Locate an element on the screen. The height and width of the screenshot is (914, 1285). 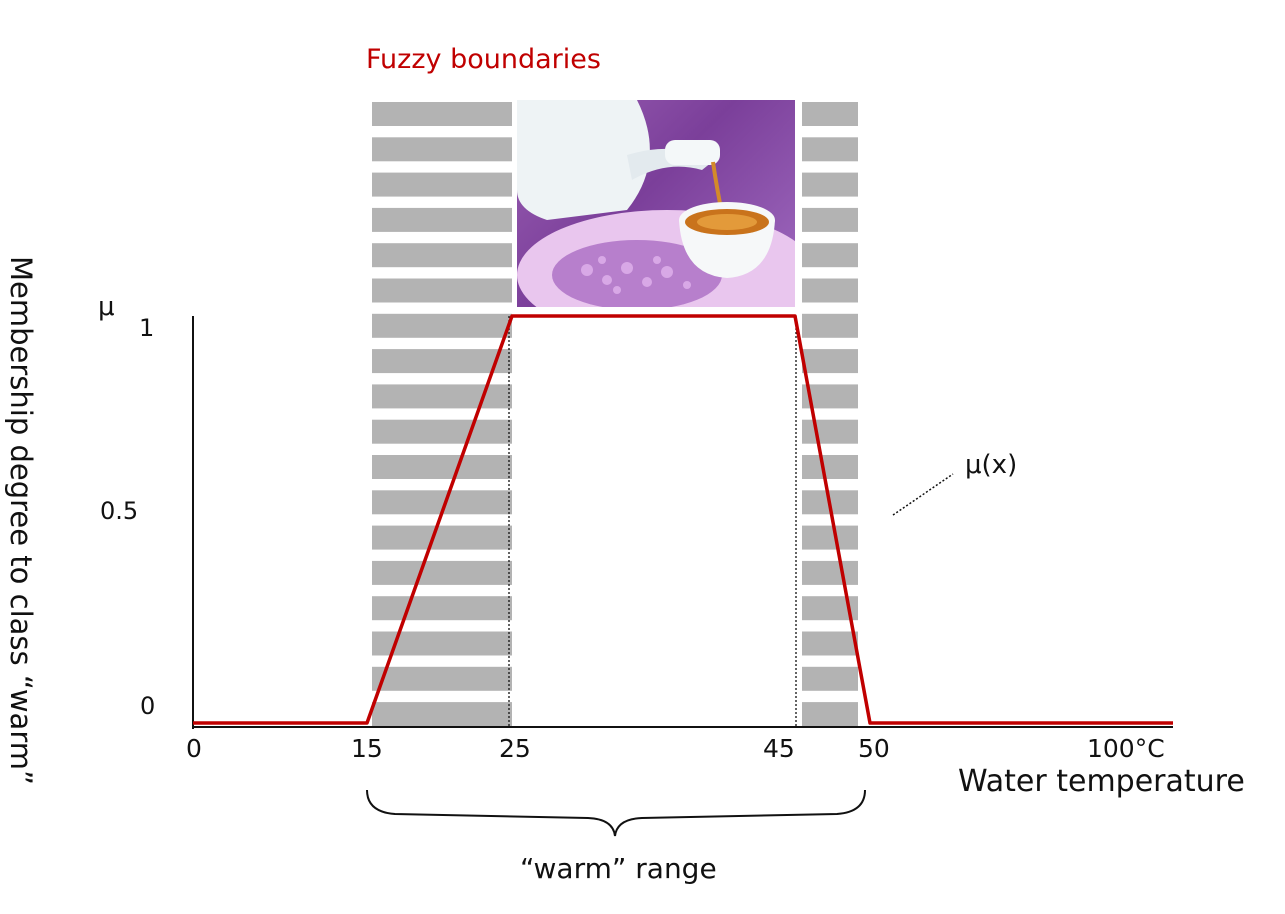
fuzzy-band-left is located at coordinates (442, 414).